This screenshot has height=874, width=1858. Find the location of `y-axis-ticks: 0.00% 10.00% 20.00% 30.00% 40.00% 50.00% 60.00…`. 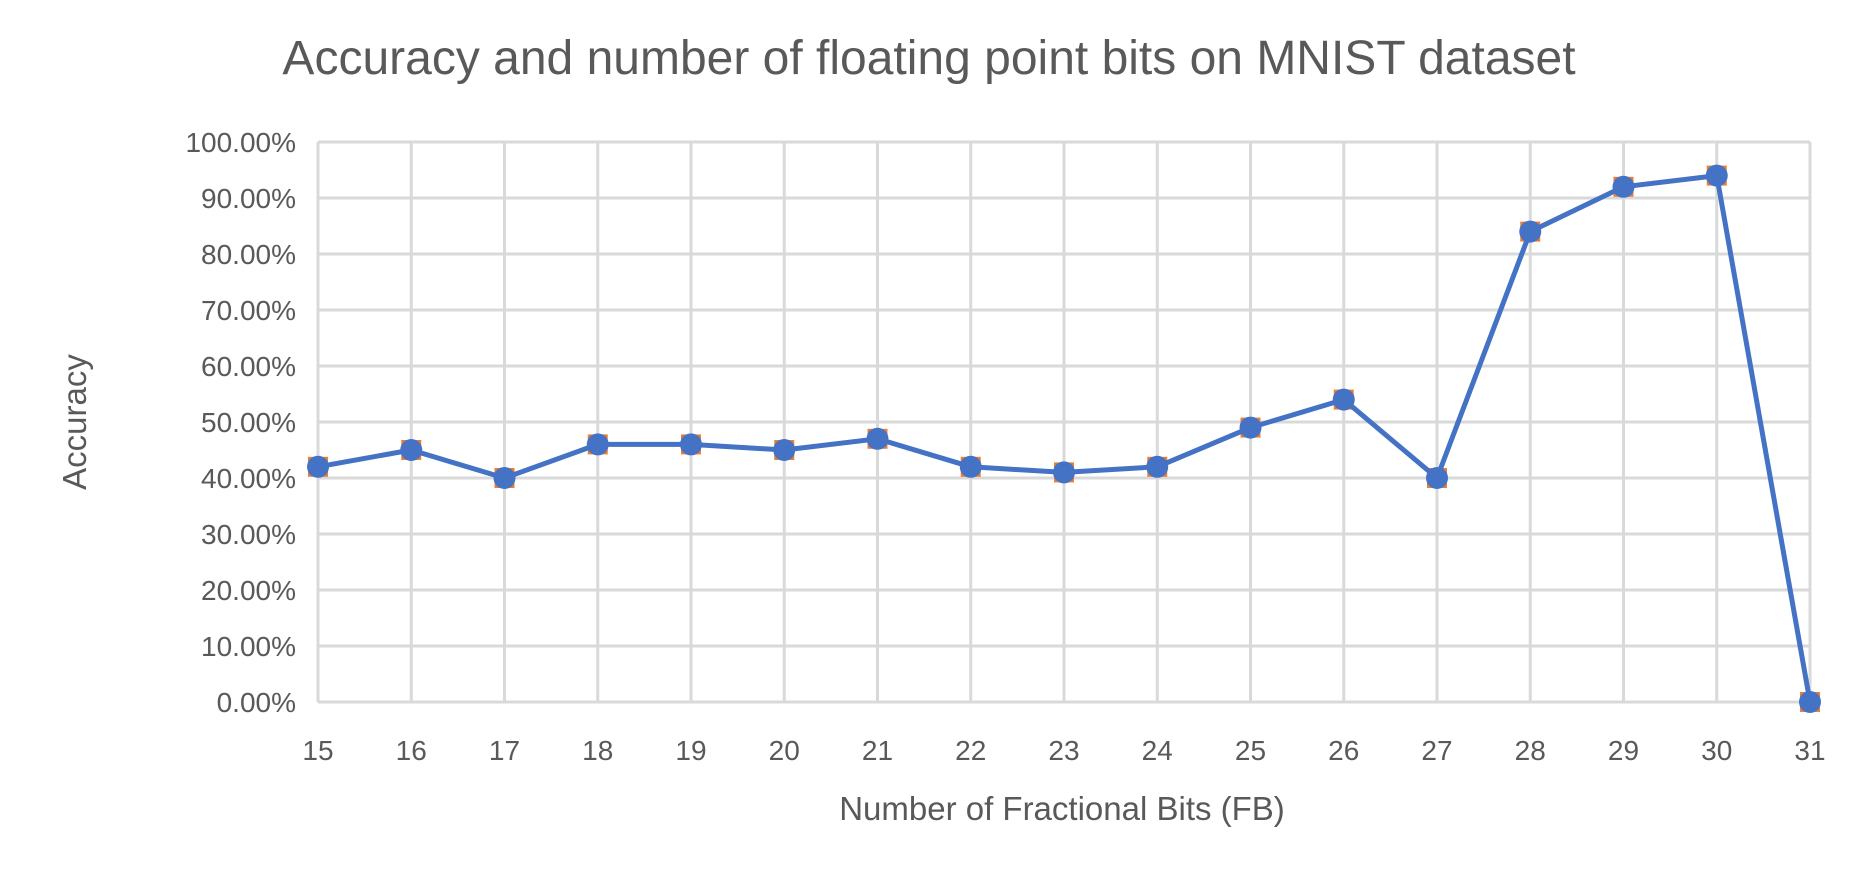

y-axis-ticks: 0.00% 10.00% 20.00% 30.00% 40.00% 50.00% 60.00… is located at coordinates (240, 422).